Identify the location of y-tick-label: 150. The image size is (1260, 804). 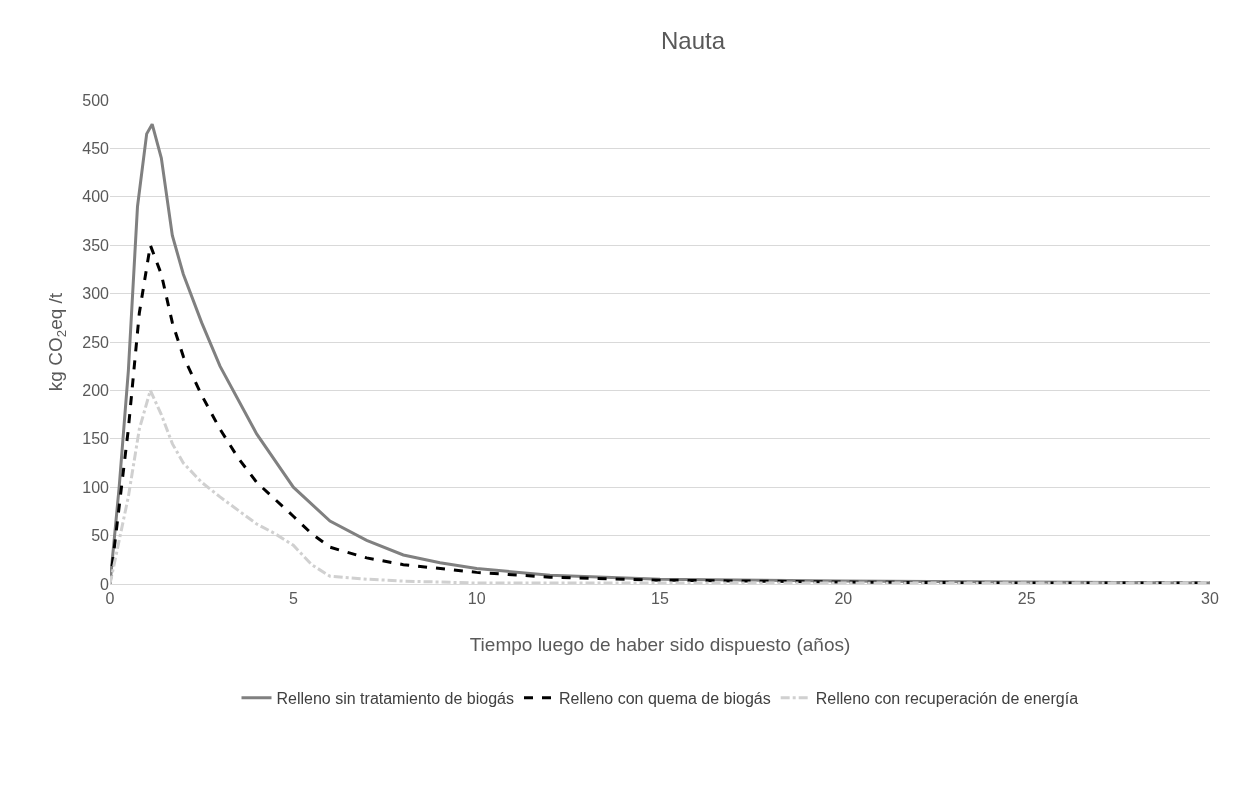
(96, 439).